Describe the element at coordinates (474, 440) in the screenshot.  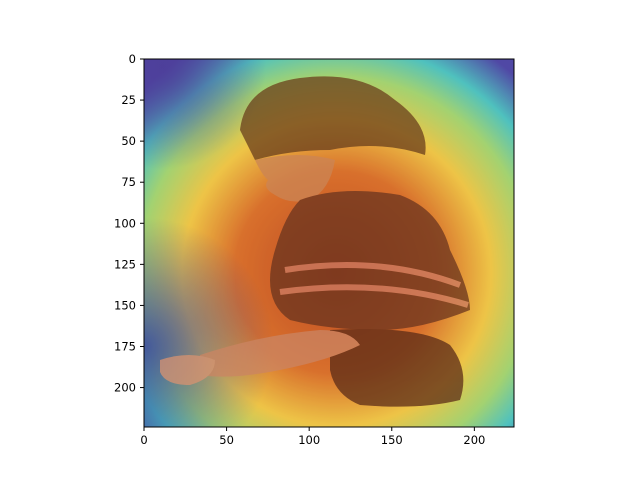
I see `x-tick-label: 200` at that location.